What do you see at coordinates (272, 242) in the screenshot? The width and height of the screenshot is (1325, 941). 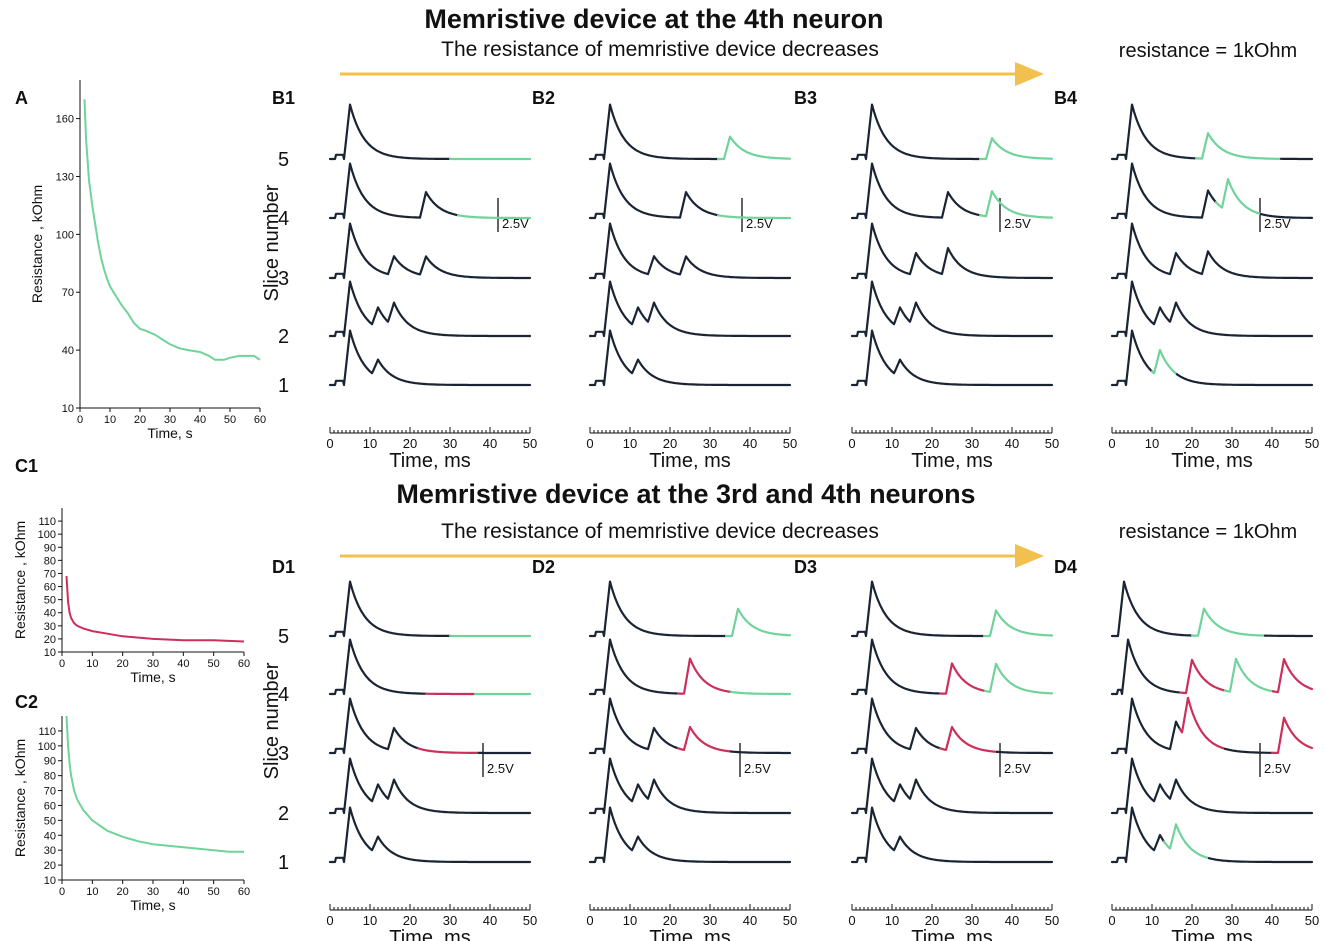 I see `top-slice-number-label: Slice number` at bounding box center [272, 242].